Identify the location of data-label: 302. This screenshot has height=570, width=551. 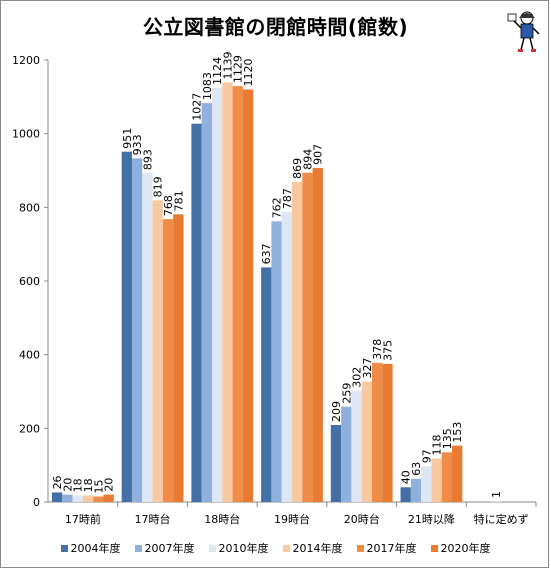
(357, 377).